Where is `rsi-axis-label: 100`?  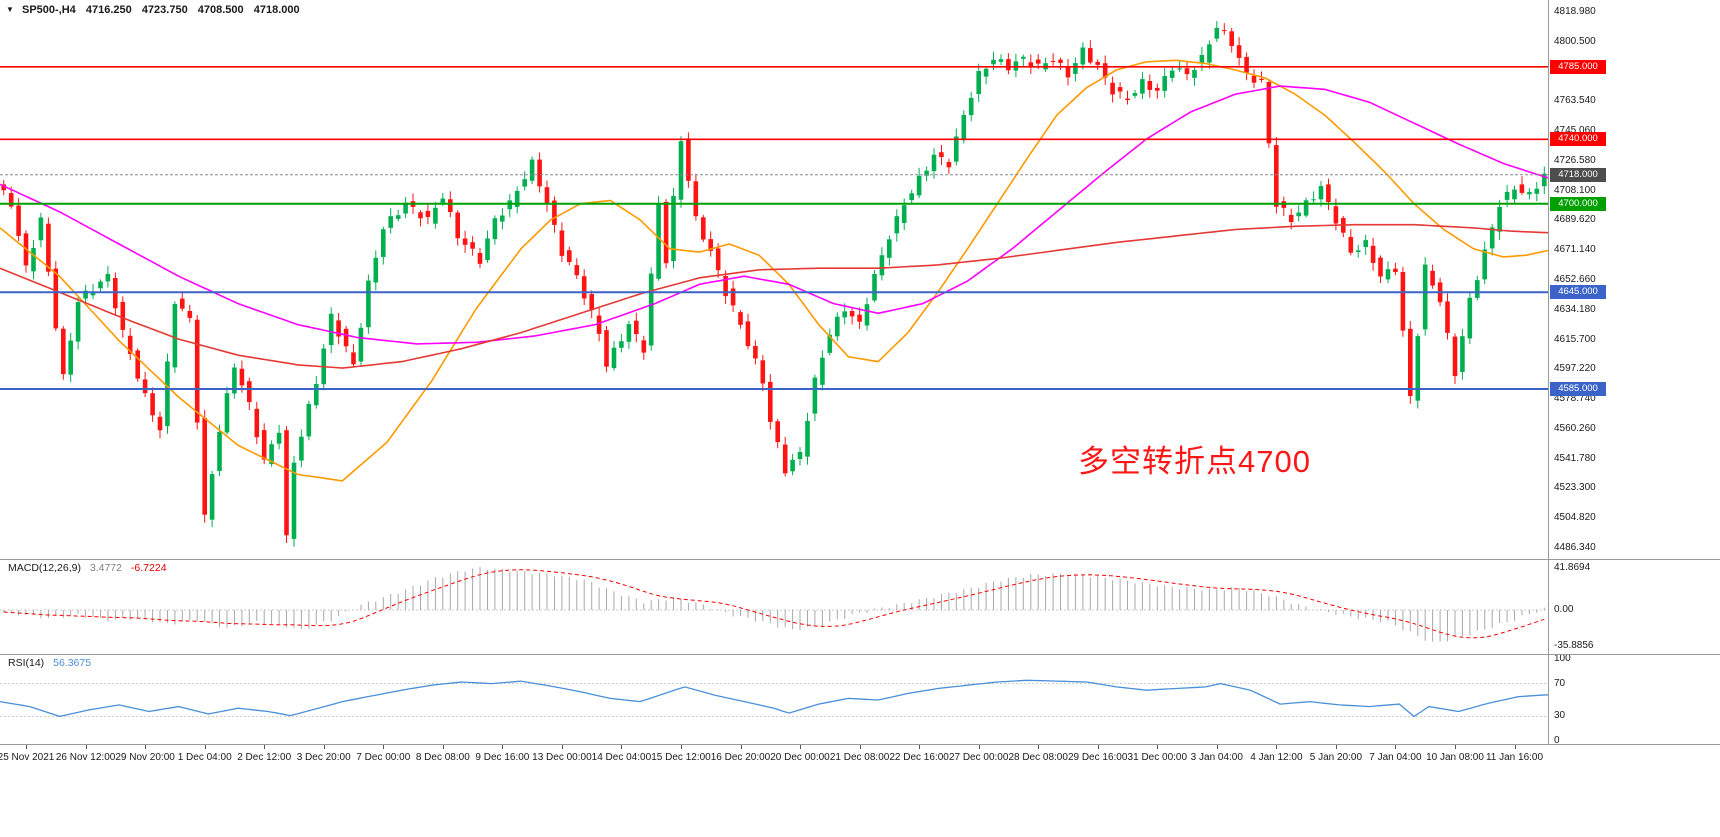
rsi-axis-label: 100 is located at coordinates (1562, 658).